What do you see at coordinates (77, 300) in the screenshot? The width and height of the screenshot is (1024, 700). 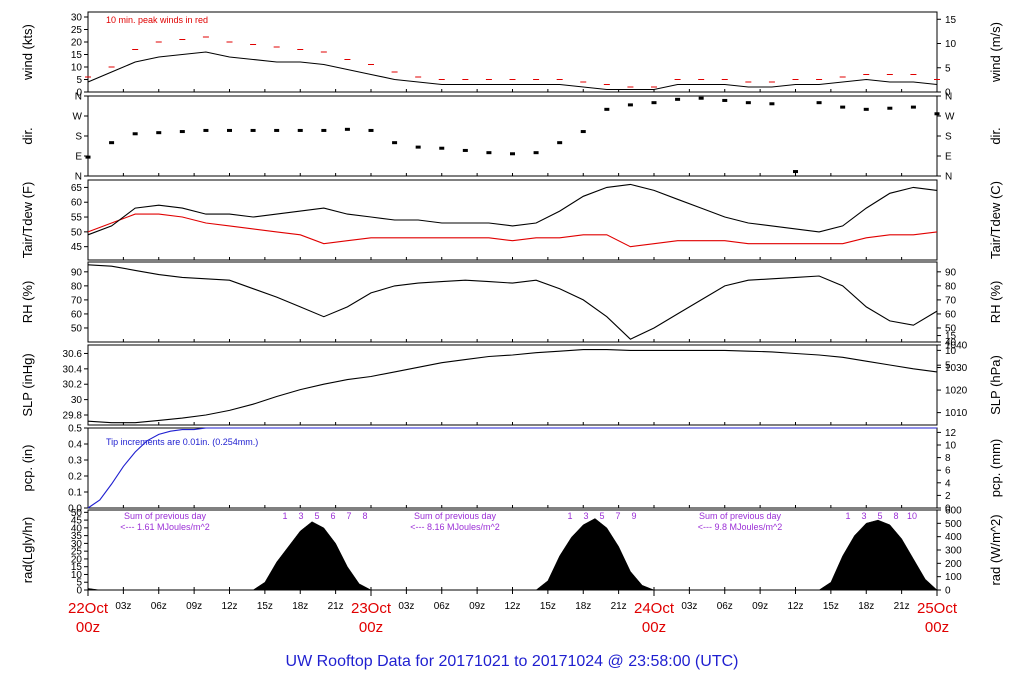 I see `left-tick-label: 70` at bounding box center [77, 300].